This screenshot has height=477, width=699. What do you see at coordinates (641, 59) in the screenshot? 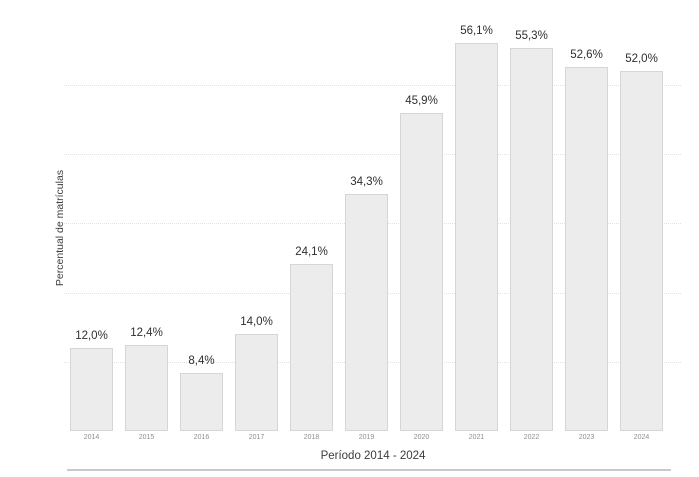
I see `bar-value-label: 52,0%` at bounding box center [641, 59].